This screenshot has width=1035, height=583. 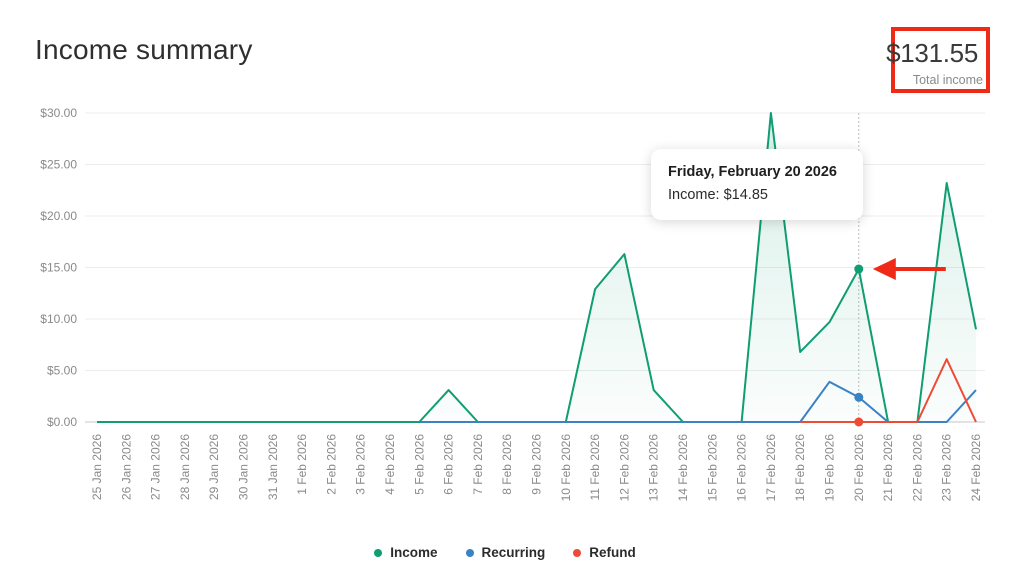 I want to click on x-tick-label: 18 Feb 2026, so click(x=800, y=468).